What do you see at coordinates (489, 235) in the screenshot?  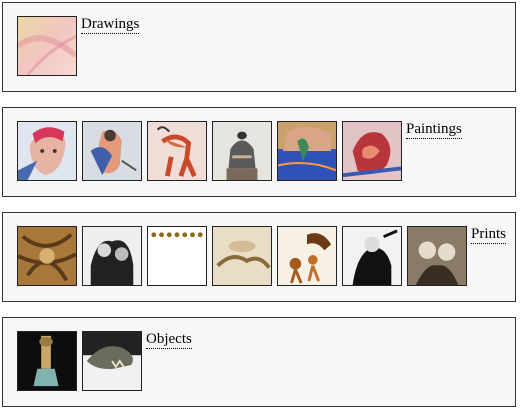 I see `prints-link: Prints` at bounding box center [489, 235].